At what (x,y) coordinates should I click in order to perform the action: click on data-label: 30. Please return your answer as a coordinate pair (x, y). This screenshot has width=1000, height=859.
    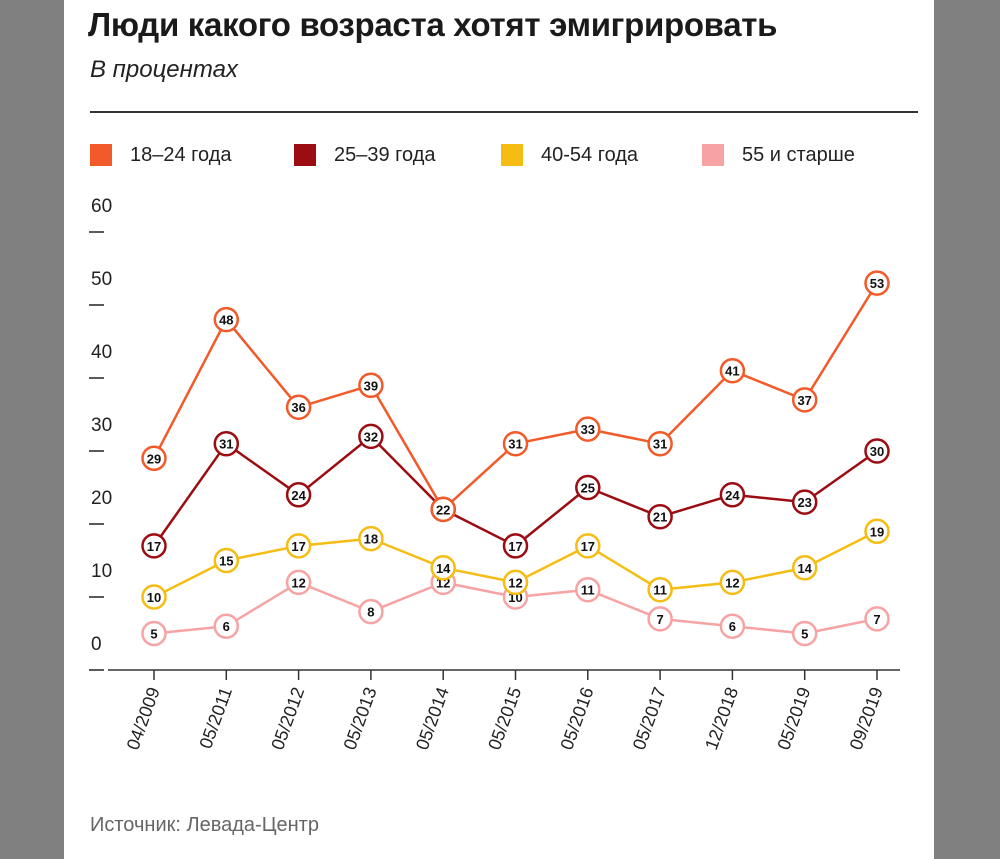
    Looking at the image, I should click on (877, 451).